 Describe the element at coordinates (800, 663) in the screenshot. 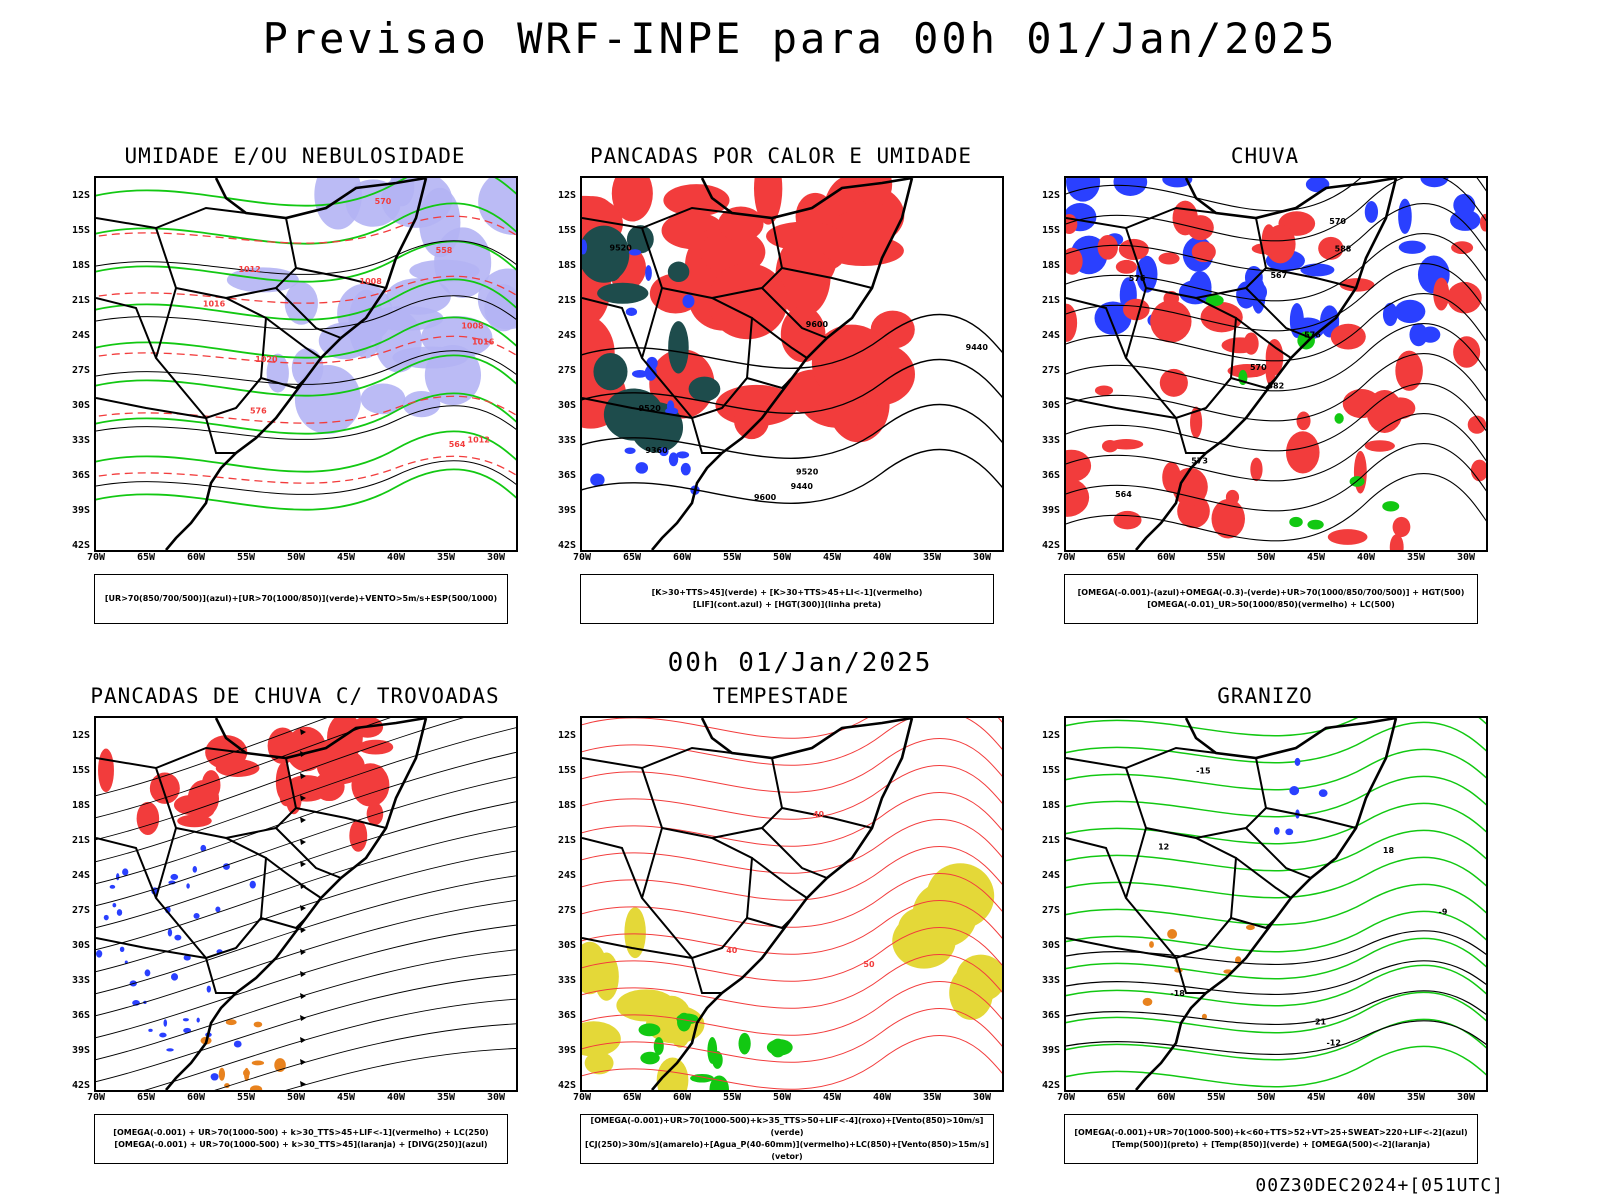

I see `forecast-time-label: 00h 01/Jan/2025` at that location.